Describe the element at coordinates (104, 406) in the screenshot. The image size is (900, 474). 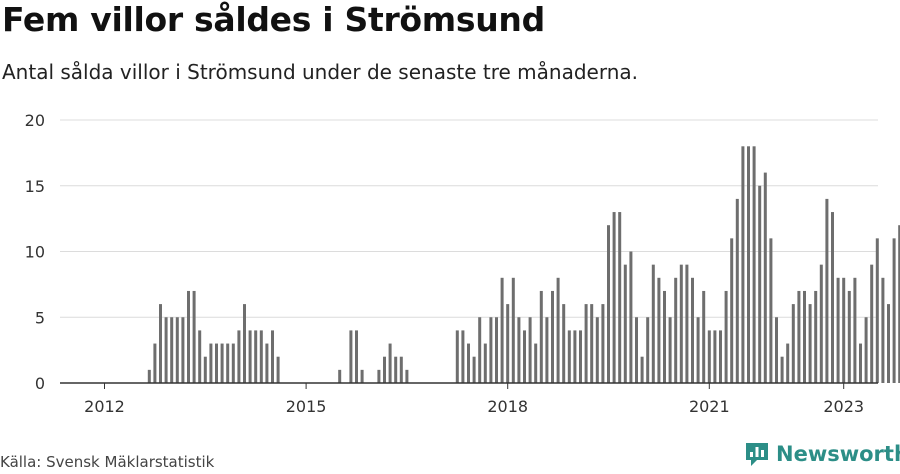
I see `x-tick-label: 2012` at that location.